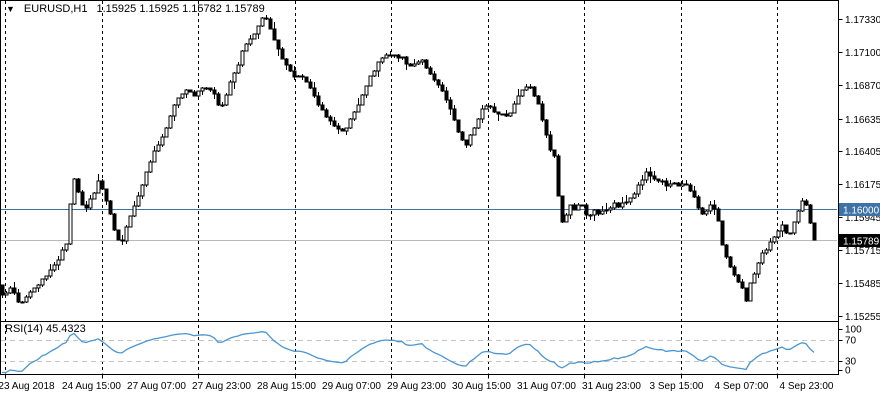 This screenshot has width=880, height=400. Describe the element at coordinates (45, 329) in the screenshot. I see `rsi-indicator-label: RSI(14) 45.4323` at that location.